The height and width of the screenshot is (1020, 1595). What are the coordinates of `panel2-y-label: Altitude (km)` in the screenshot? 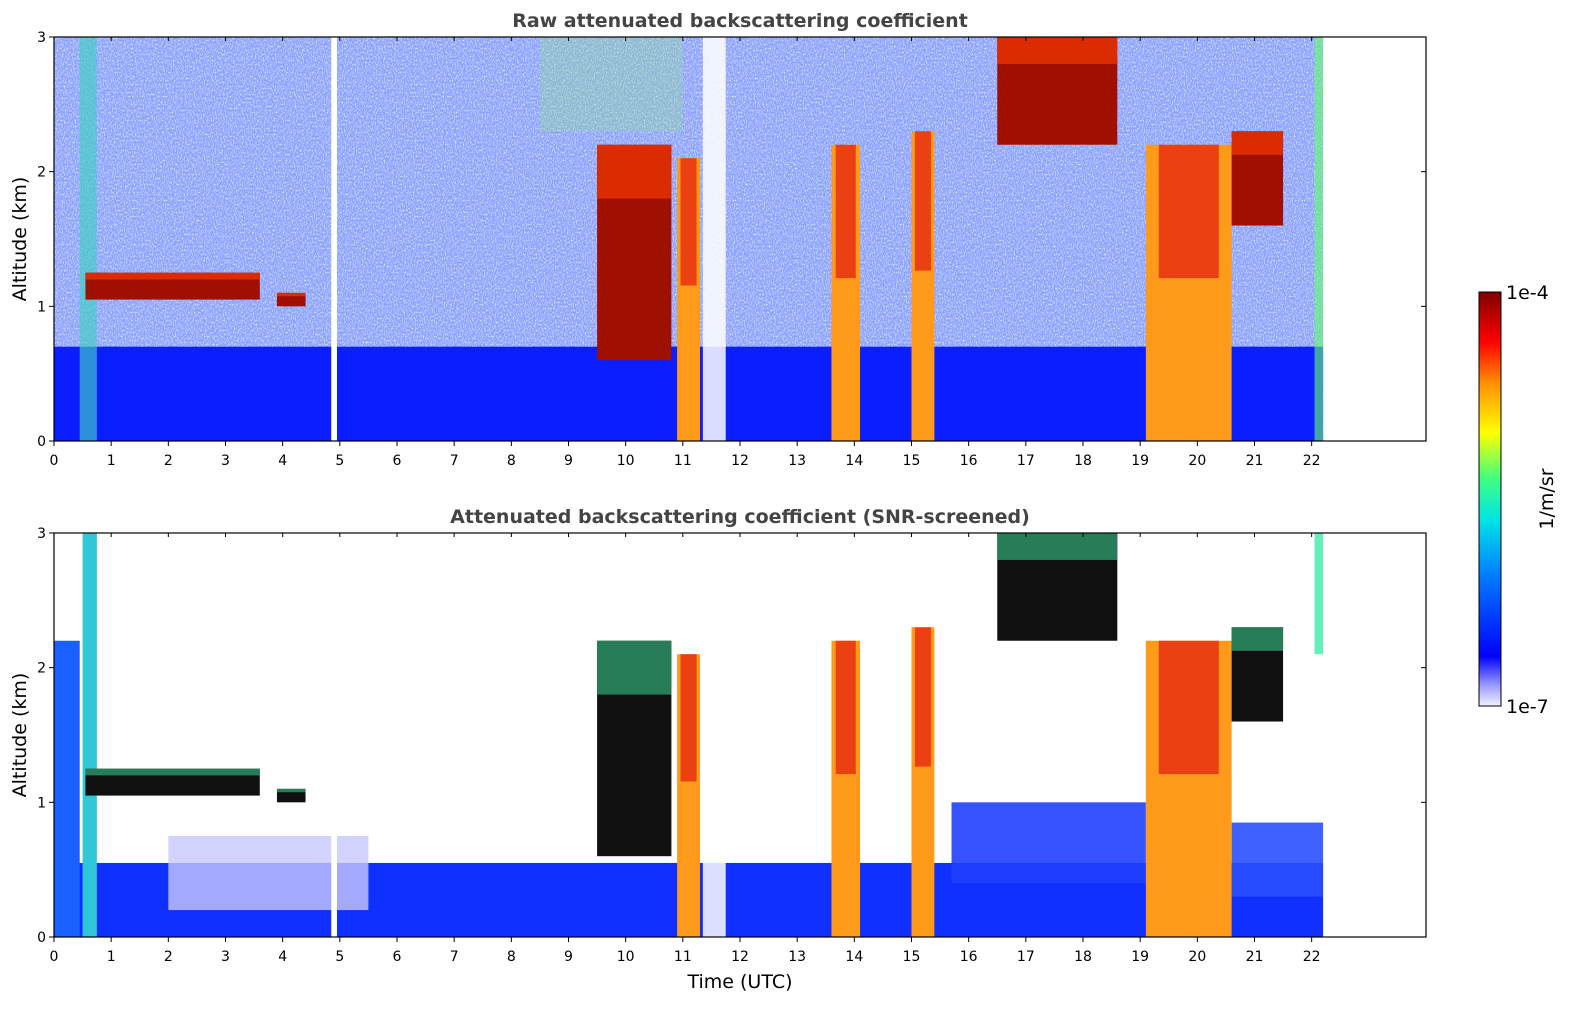 It's located at (20, 735).